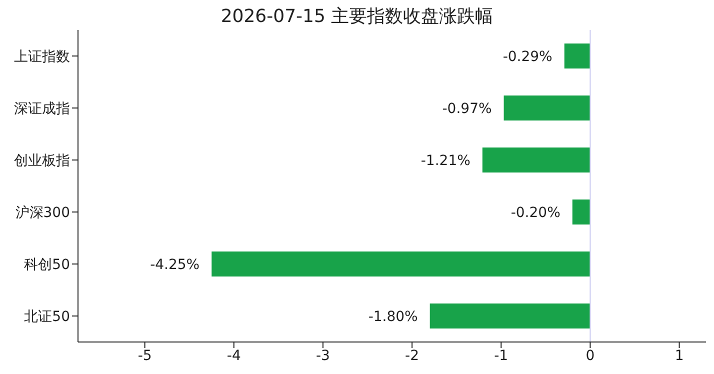 The height and width of the screenshot is (374, 714). What do you see at coordinates (527, 56) in the screenshot?
I see `data-label: -0.29%` at bounding box center [527, 56].